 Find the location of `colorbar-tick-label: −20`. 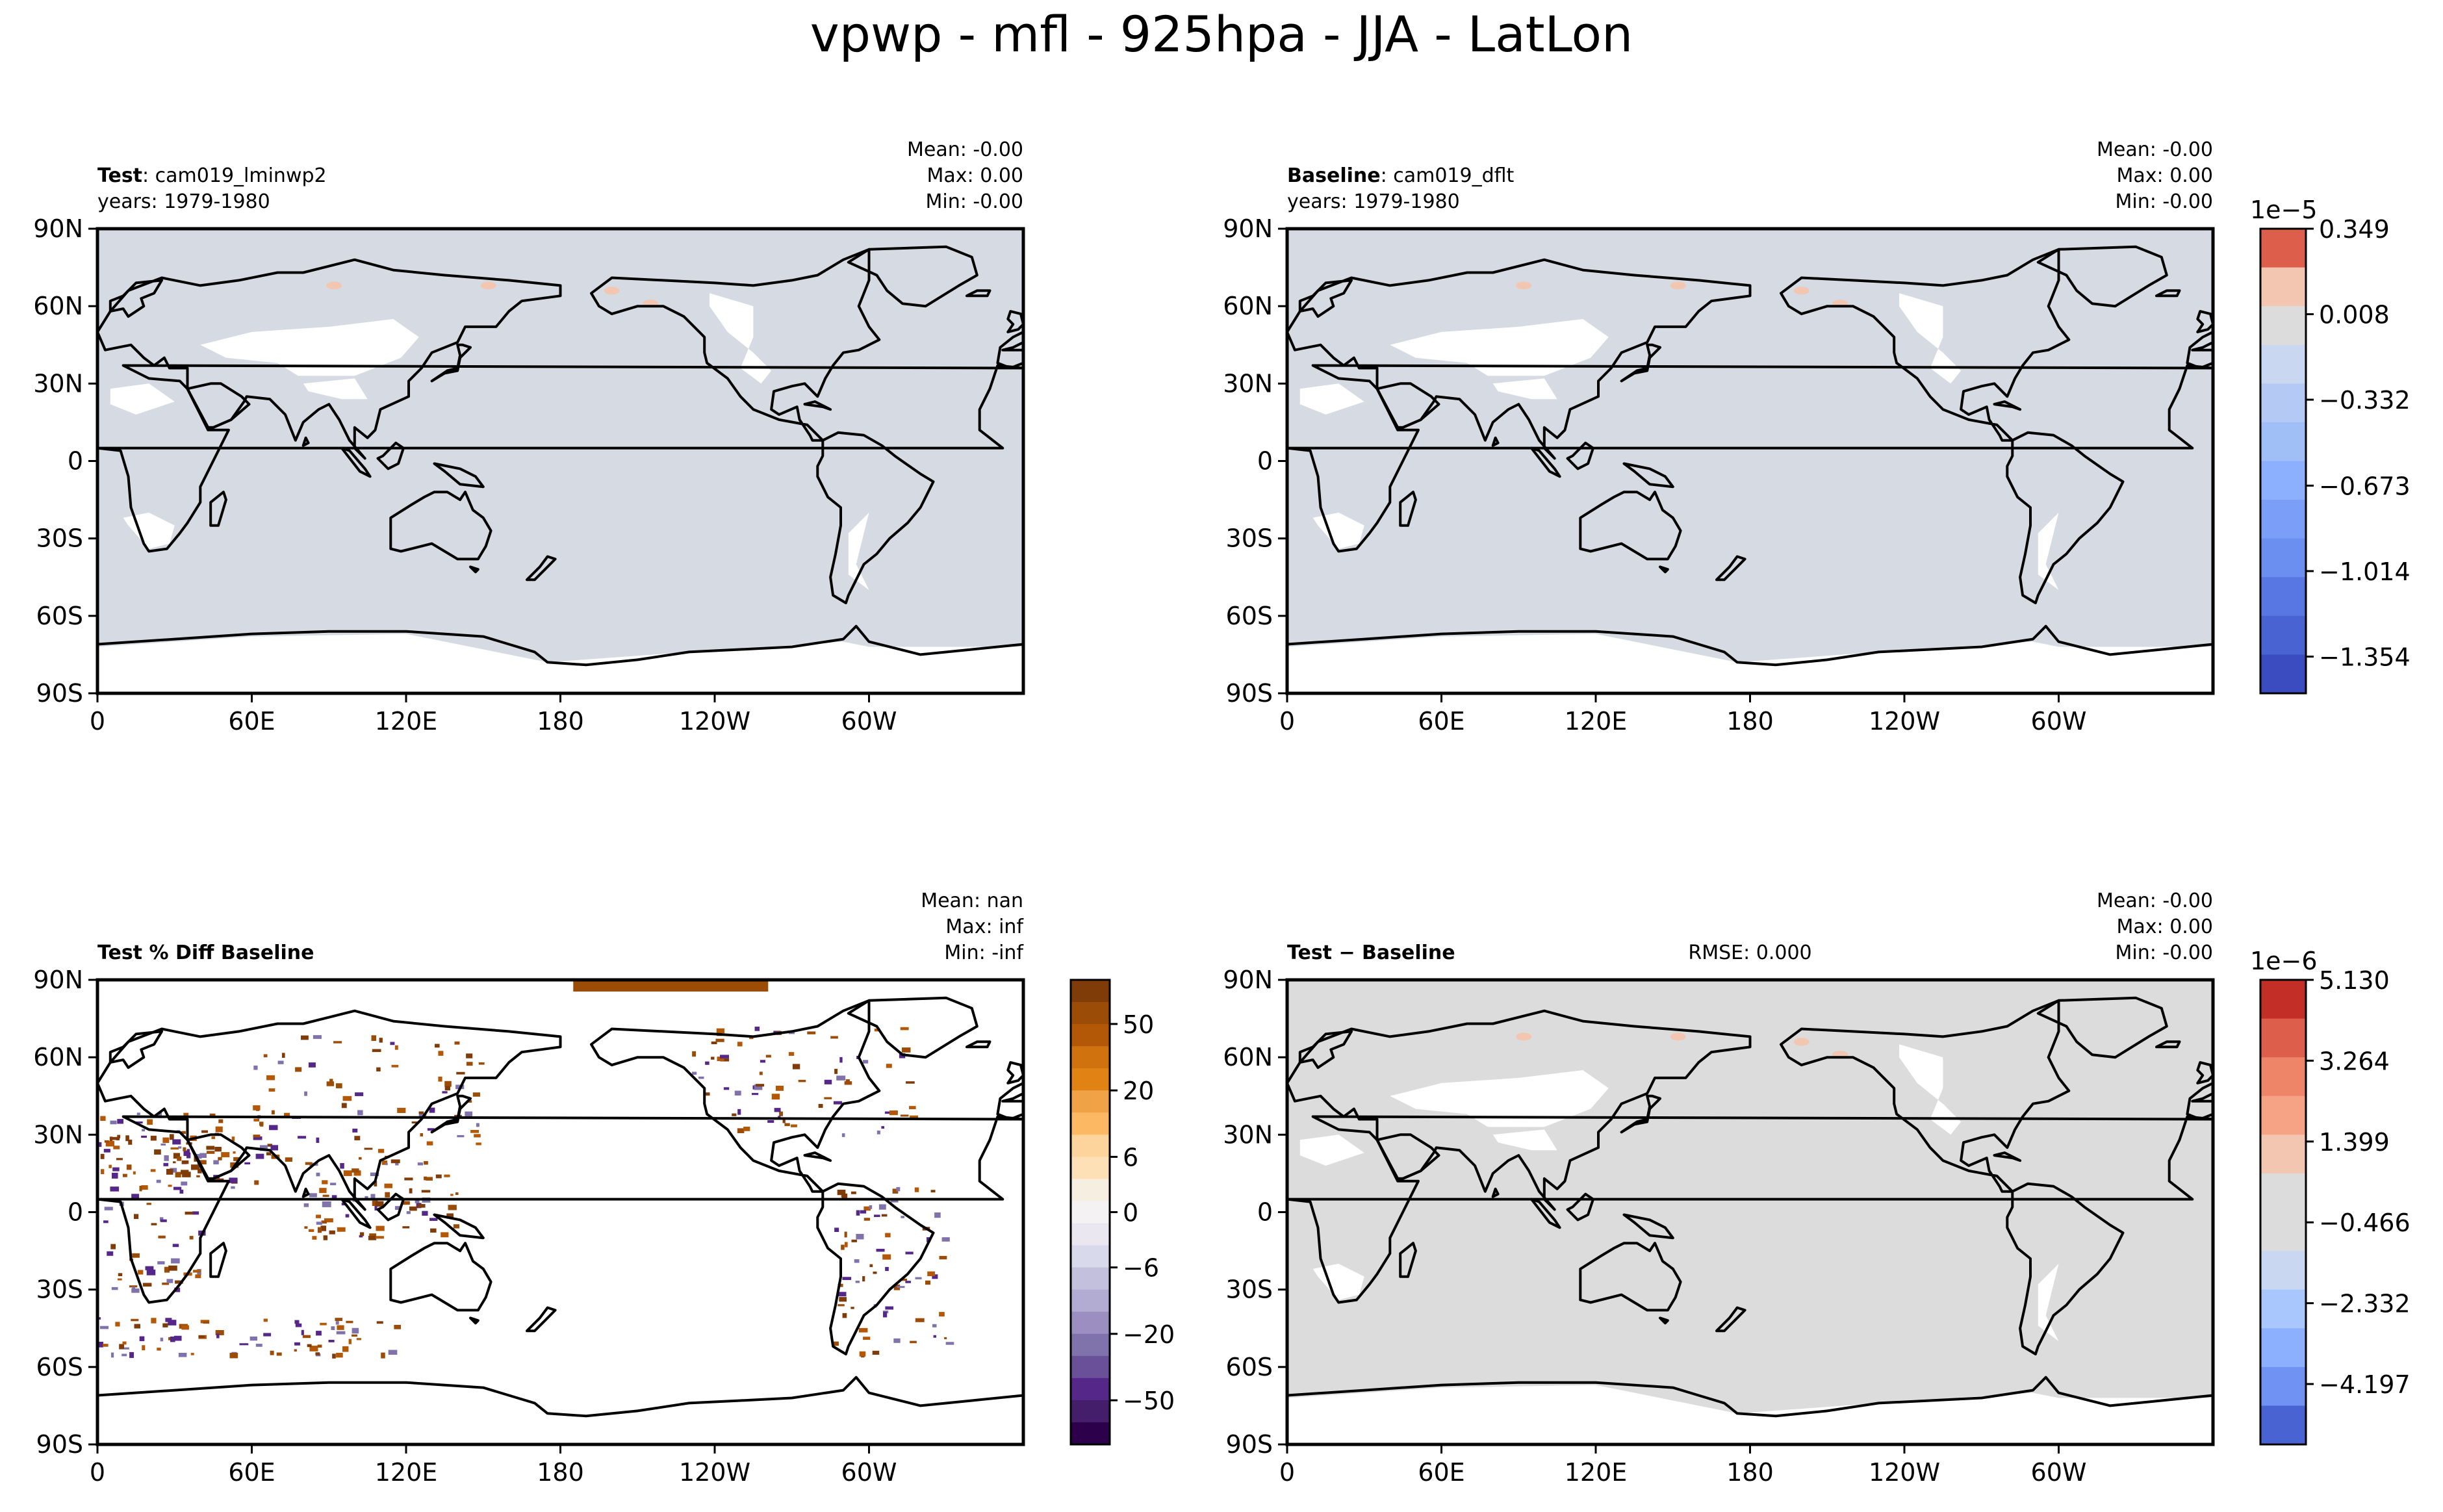

colorbar-tick-label: −20 is located at coordinates (1149, 1334).